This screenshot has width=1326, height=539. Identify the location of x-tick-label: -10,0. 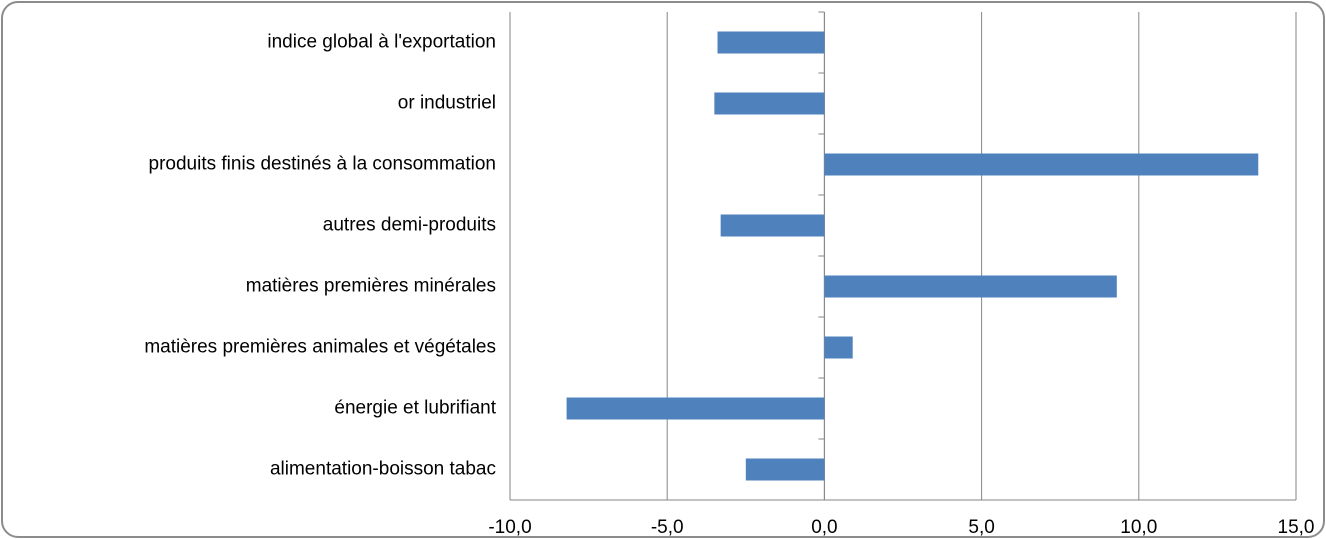
(509, 527).